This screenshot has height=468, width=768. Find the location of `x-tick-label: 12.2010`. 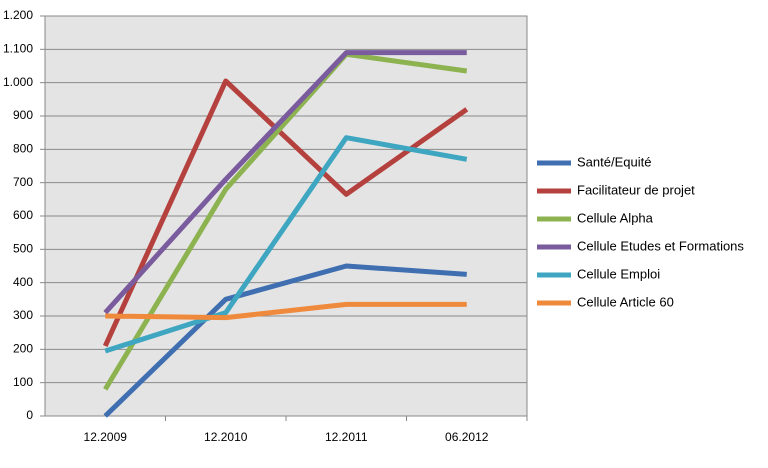

x-tick-label: 12.2010 is located at coordinates (226, 437).